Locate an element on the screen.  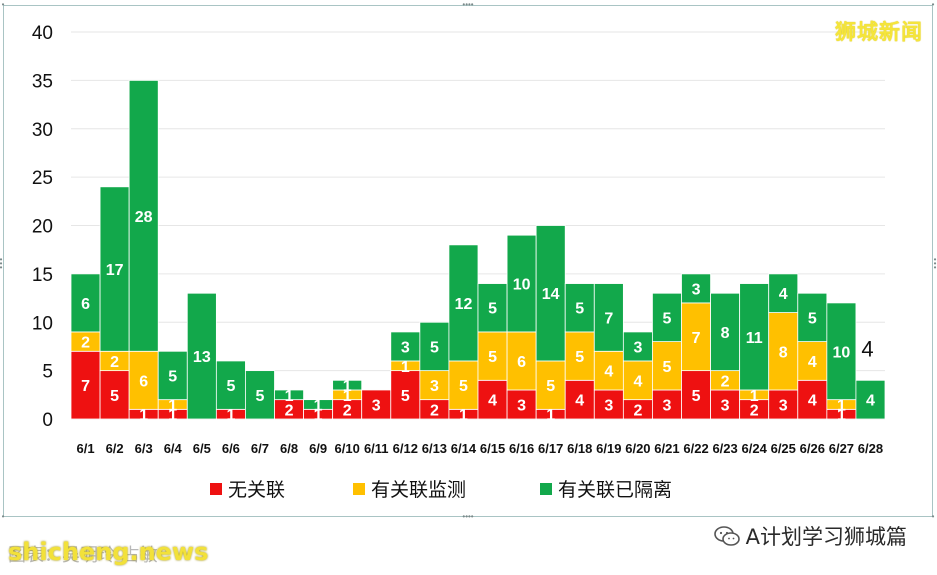
x-tick-label: 6/28 is located at coordinates (870, 448).